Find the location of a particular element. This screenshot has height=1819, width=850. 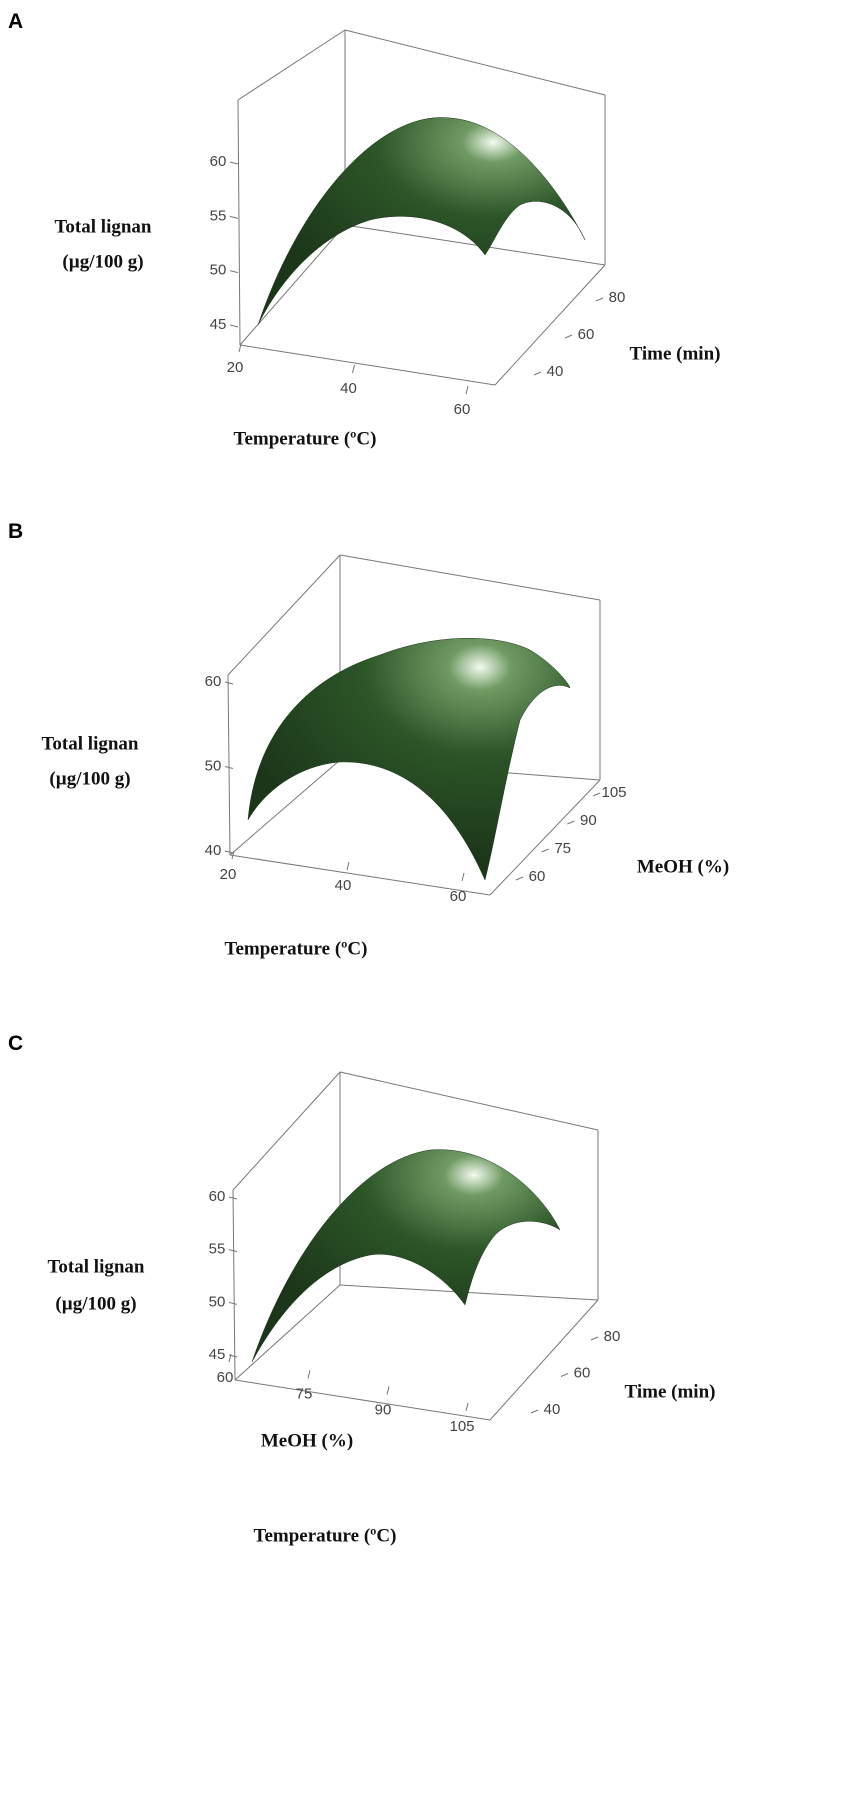

x-tick-label: 105 is located at coordinates (461, 1426).